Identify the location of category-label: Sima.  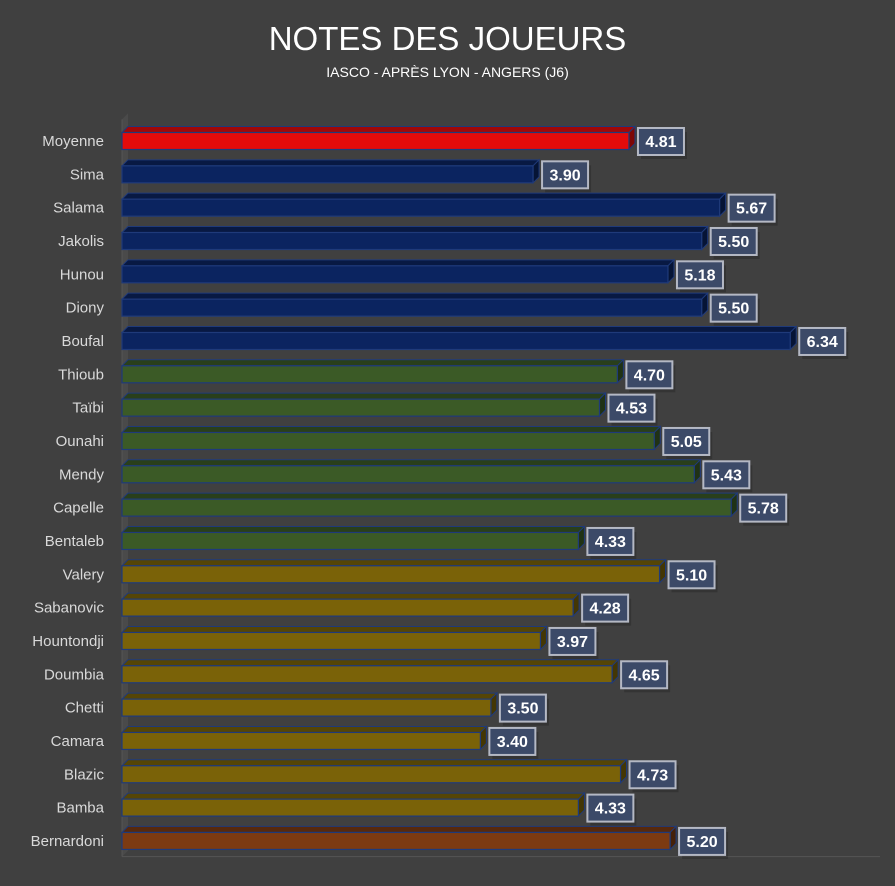
(87, 174).